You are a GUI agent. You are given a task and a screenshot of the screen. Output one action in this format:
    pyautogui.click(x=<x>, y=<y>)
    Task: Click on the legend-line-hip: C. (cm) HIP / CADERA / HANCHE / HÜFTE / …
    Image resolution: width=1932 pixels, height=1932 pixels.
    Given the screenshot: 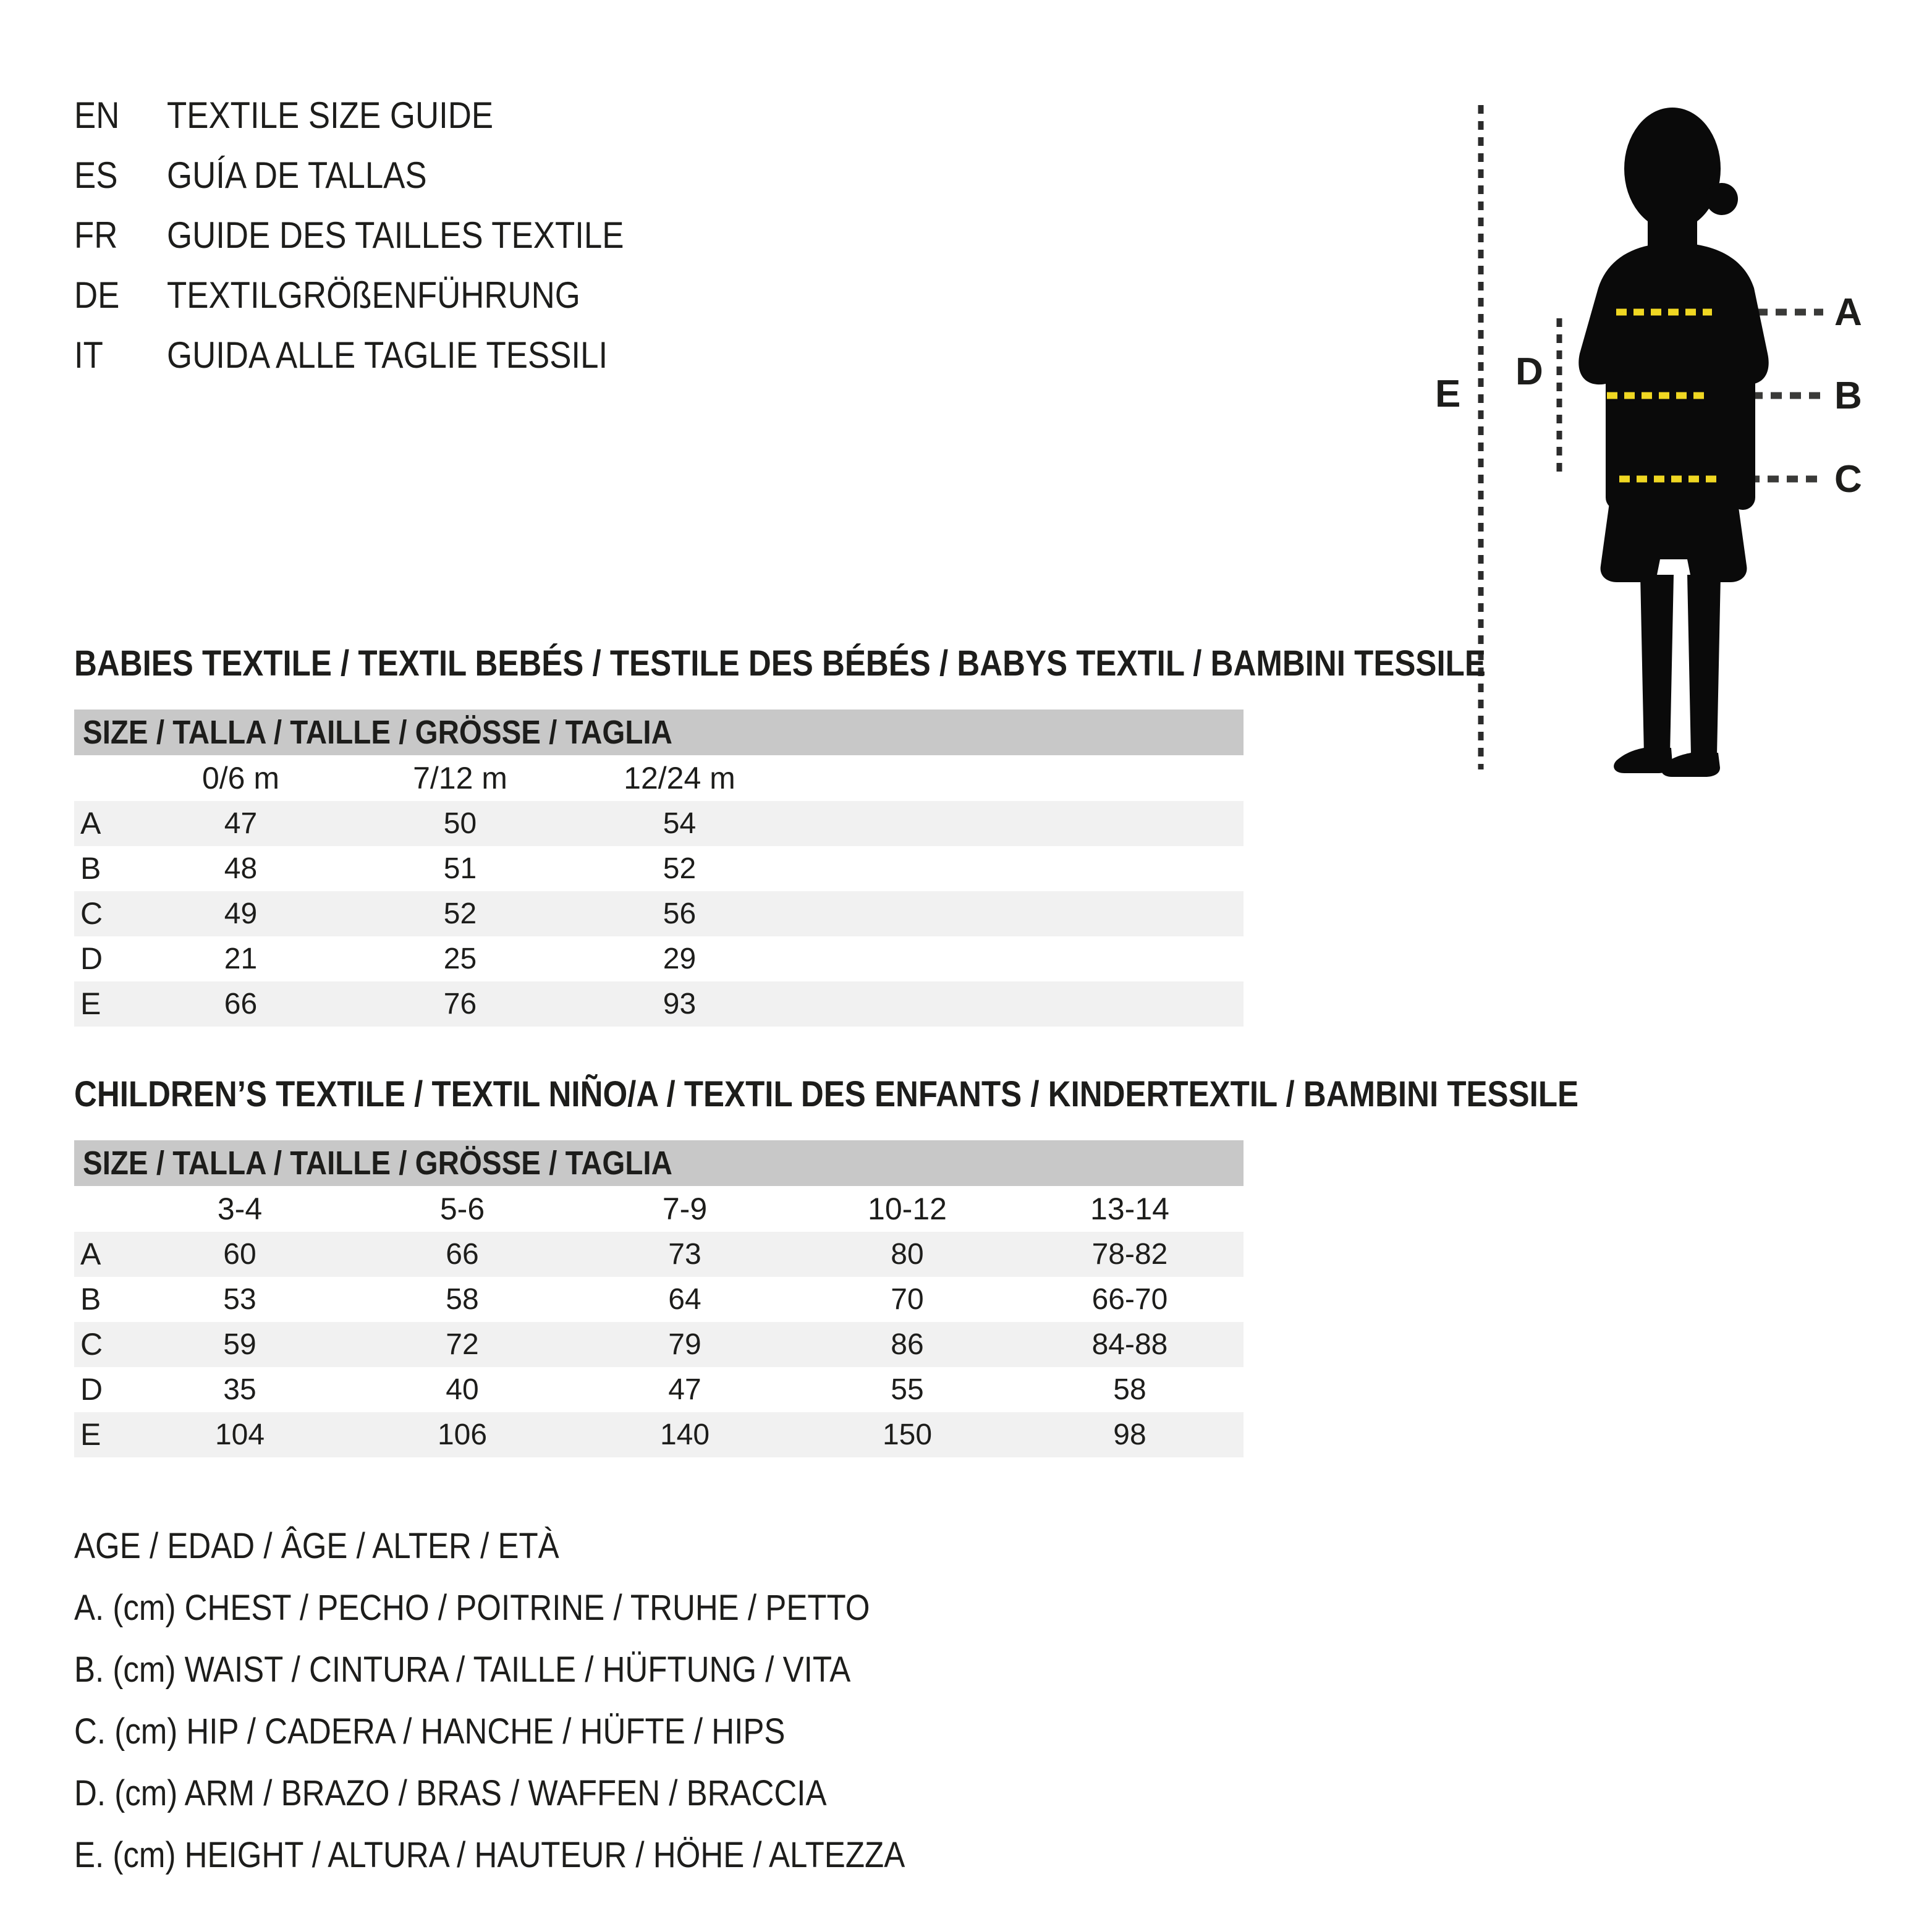 What is the action you would take?
    pyautogui.click(x=430, y=1731)
    